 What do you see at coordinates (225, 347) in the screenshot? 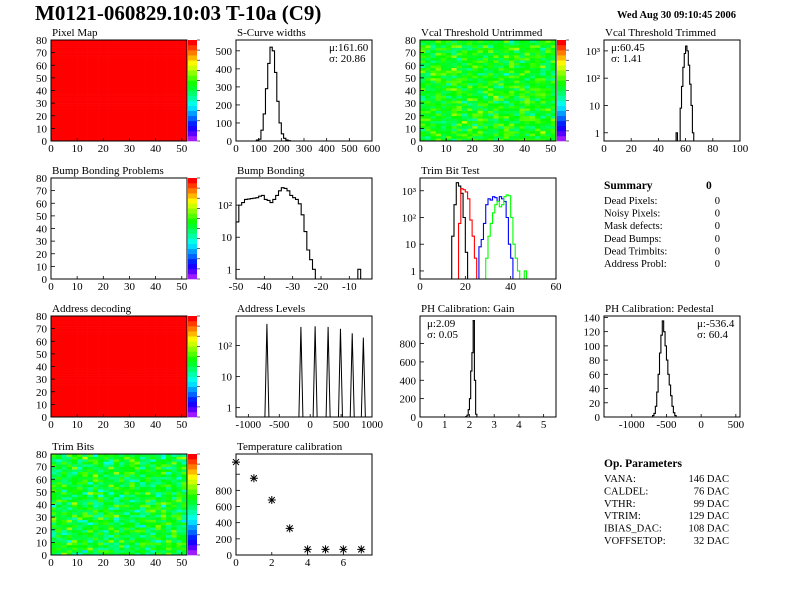
I see `y-tick-label: 10²` at bounding box center [225, 347].